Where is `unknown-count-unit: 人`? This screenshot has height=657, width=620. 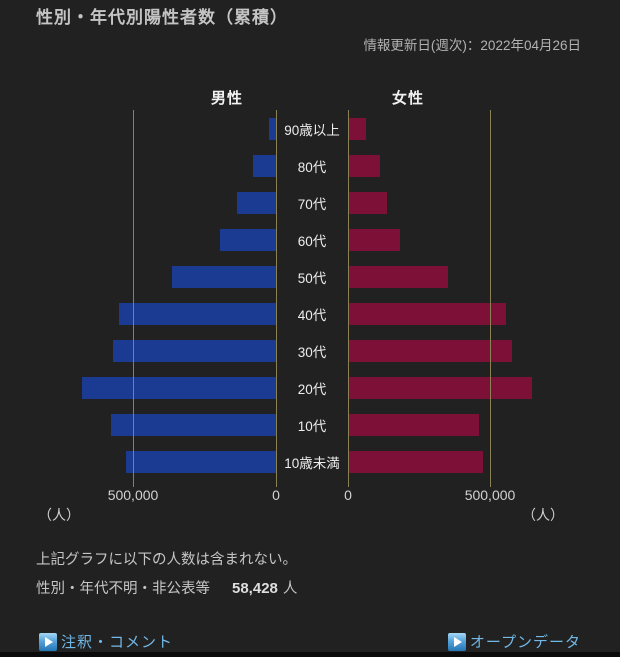 unknown-count-unit: 人 is located at coordinates (290, 589).